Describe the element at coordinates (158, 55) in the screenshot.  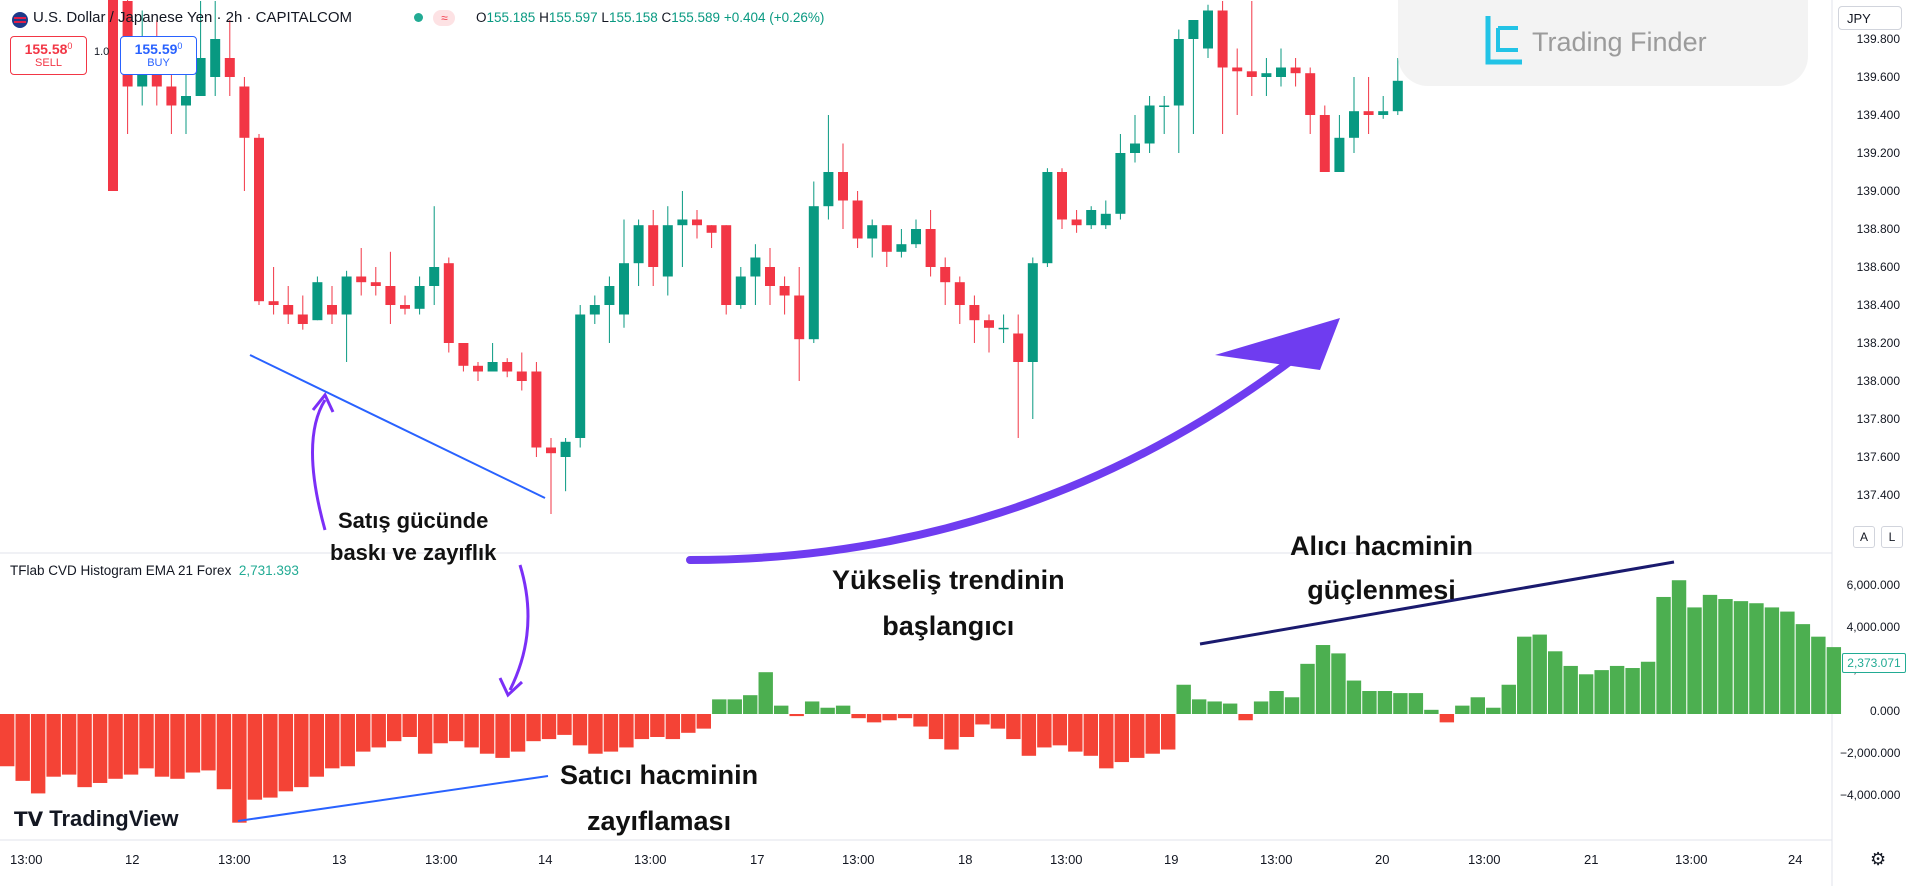
I see `buy-button: 155.590 BUY` at that location.